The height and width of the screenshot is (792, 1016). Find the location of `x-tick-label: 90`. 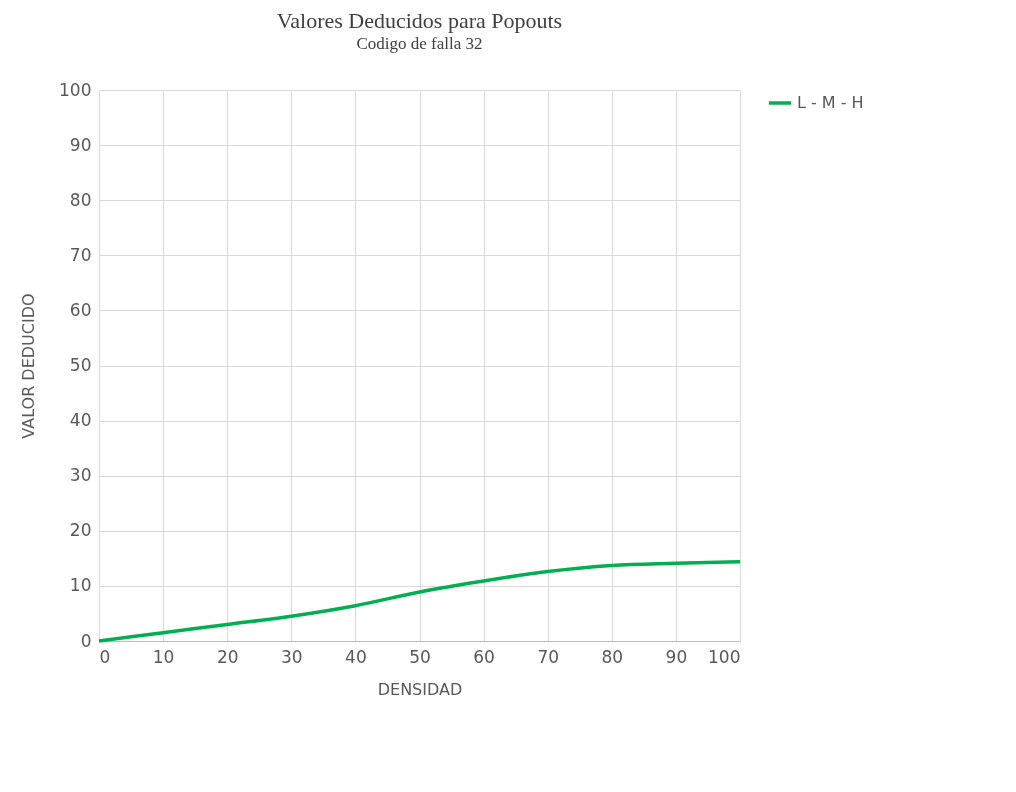

x-tick-label: 90 is located at coordinates (676, 656).